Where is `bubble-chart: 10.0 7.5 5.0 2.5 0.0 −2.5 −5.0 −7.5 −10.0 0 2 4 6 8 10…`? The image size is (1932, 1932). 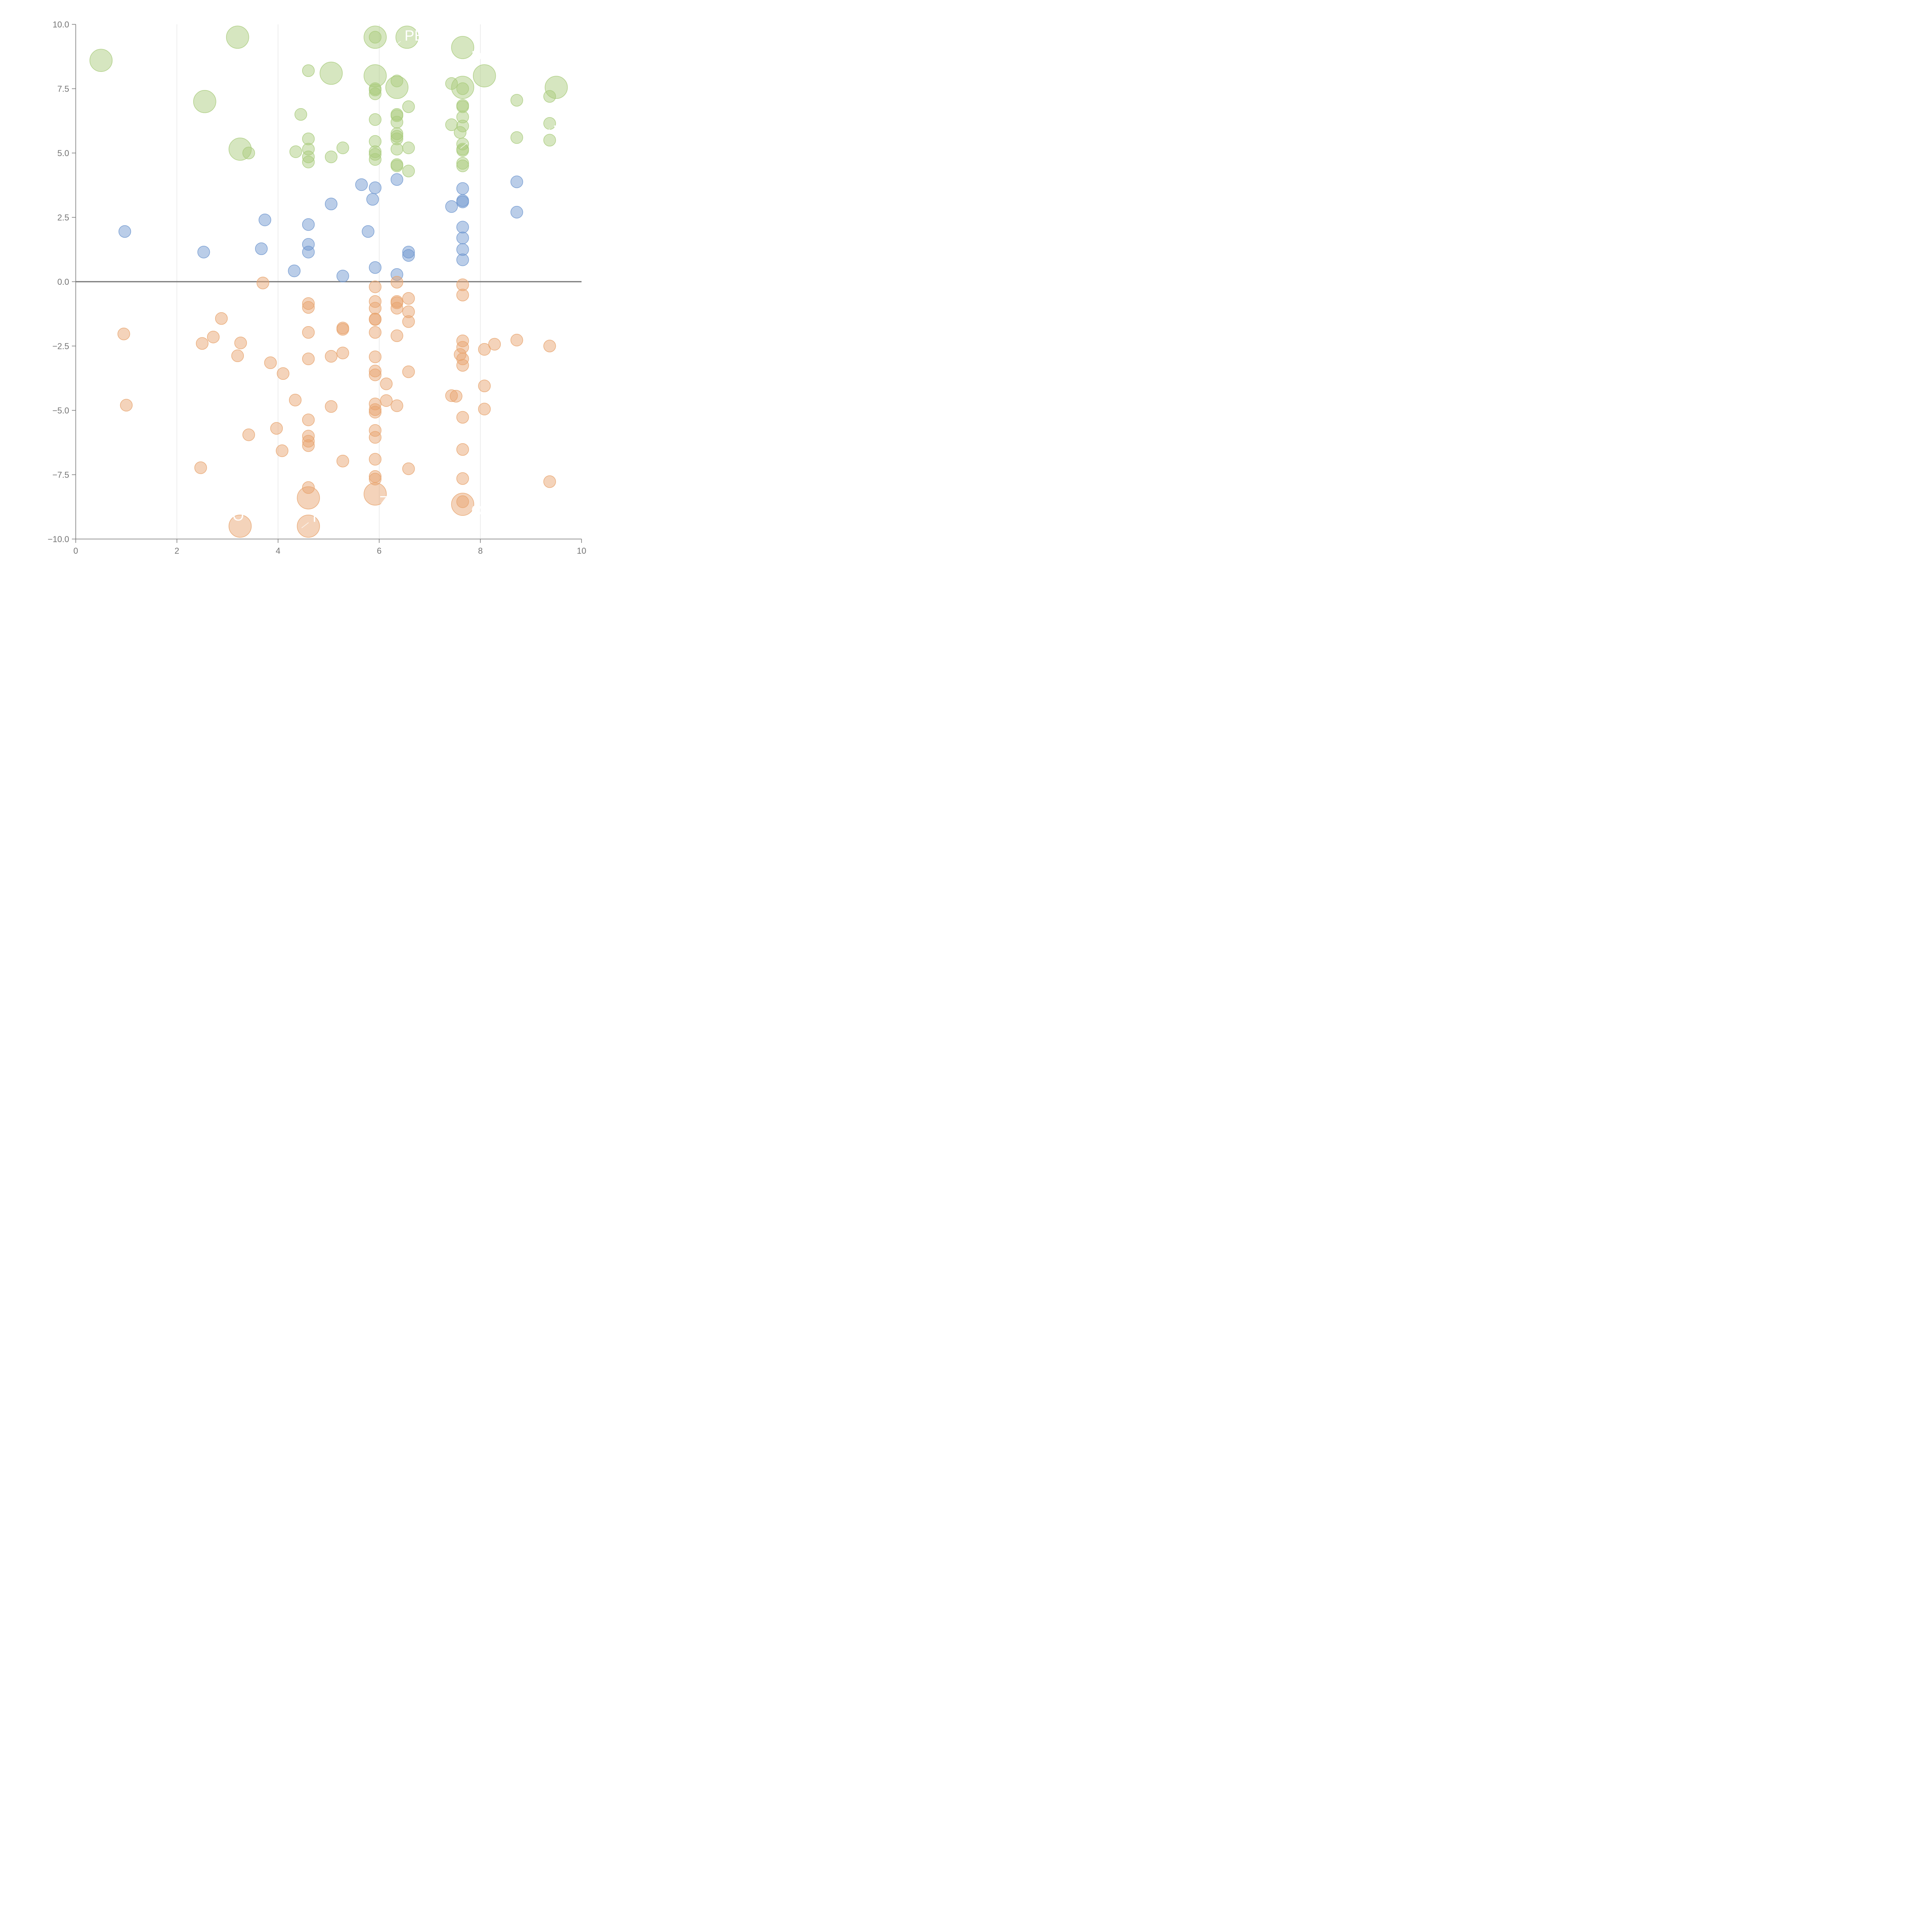 bubble-chart: 10.0 7.5 5.0 2.5 0.0 −2.5 −5.0 −7.5 −10.0 0 2 4 6 8 10… is located at coordinates (303, 303).